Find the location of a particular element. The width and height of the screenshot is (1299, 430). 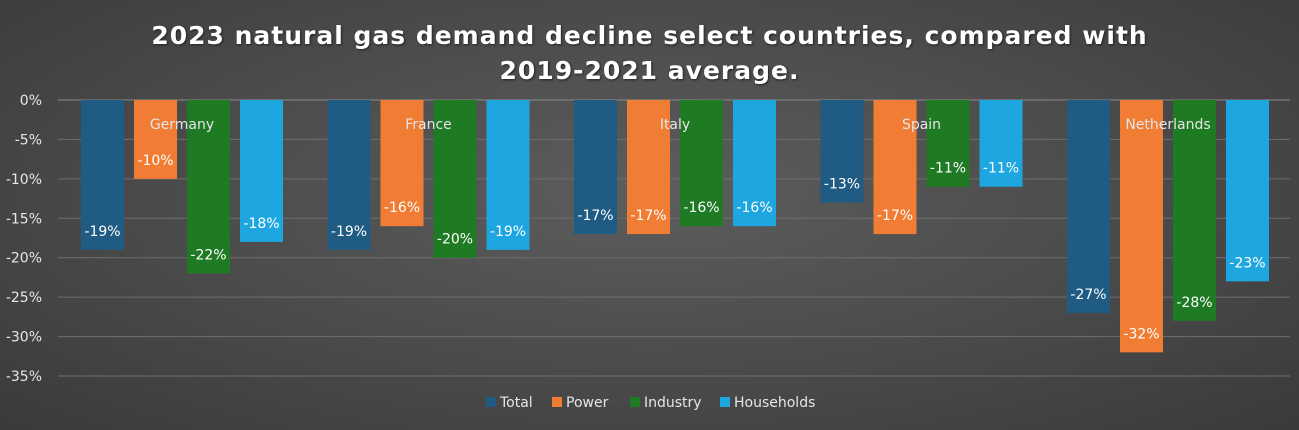

bar-power-germany is located at coordinates (155, 139).